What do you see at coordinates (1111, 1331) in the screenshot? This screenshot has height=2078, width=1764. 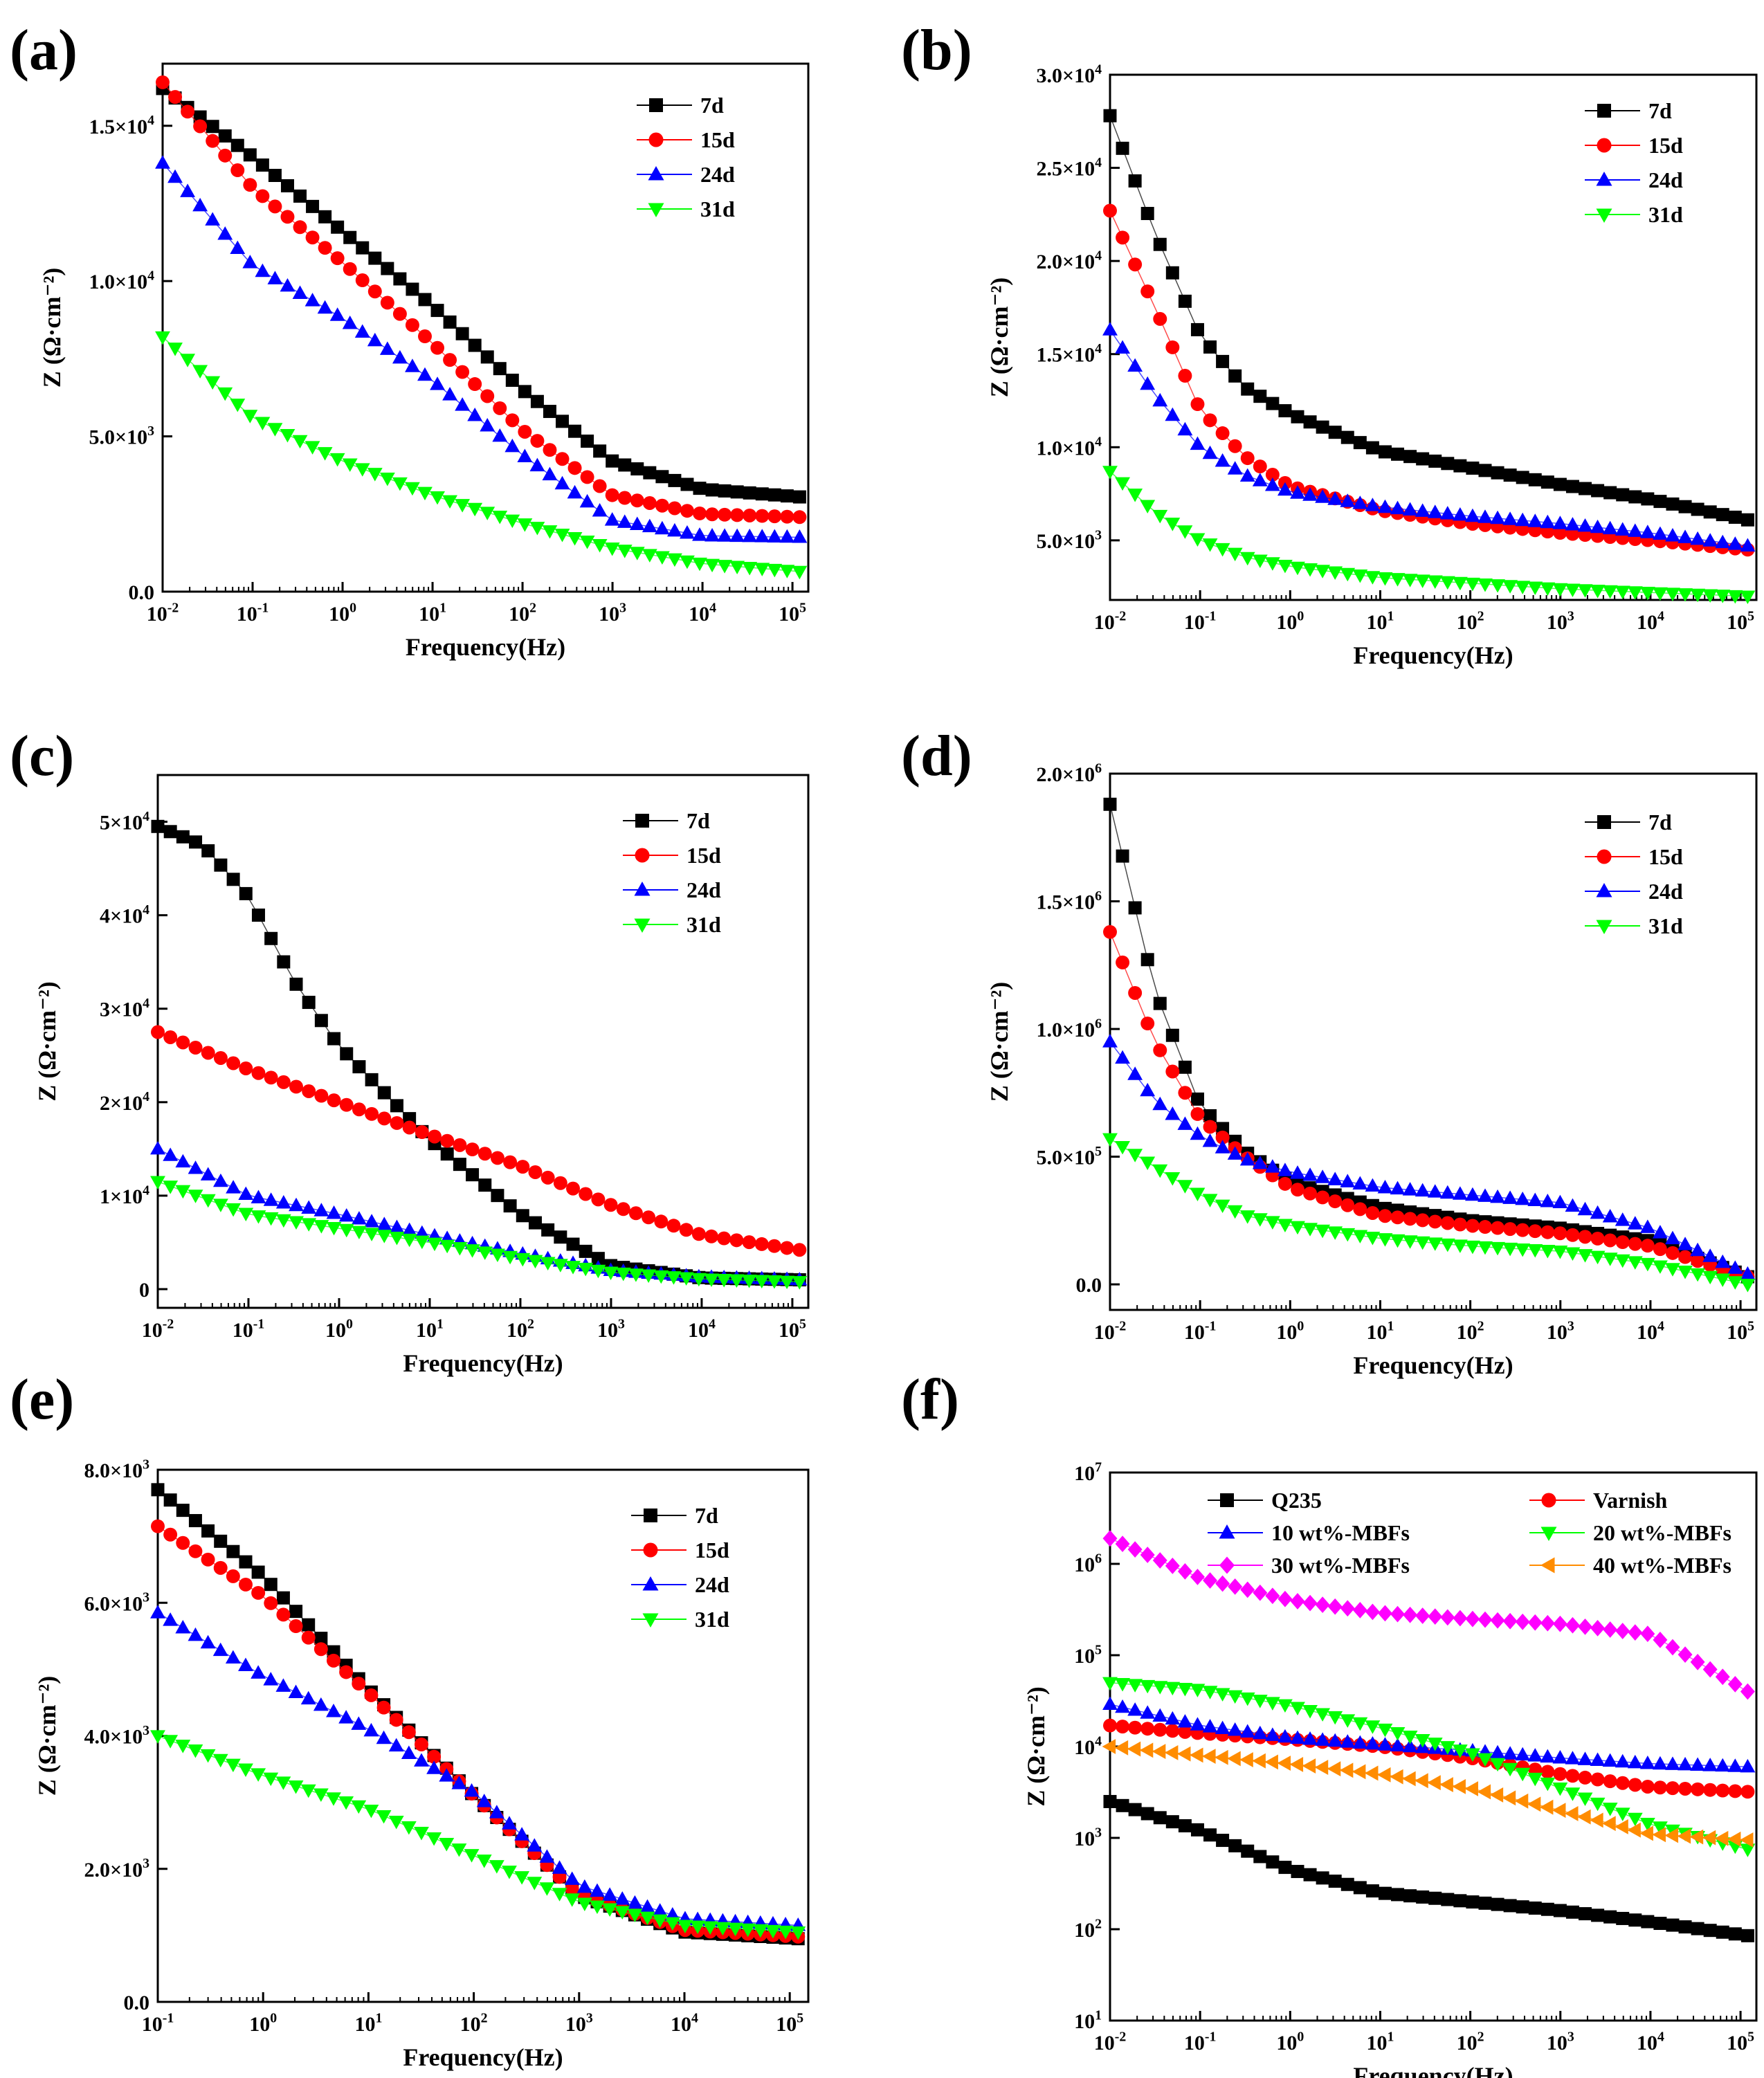 I see `x-tick-label: 10⁻²` at bounding box center [1111, 1331].